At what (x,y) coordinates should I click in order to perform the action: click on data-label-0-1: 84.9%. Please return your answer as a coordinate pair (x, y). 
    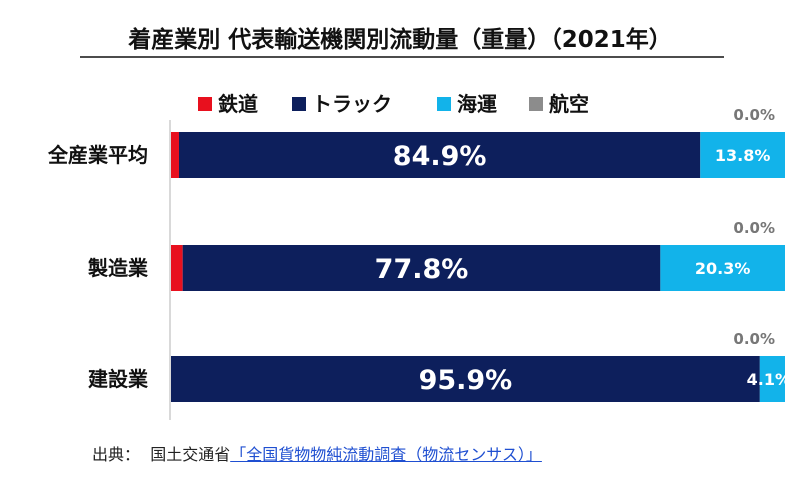
    Looking at the image, I should click on (440, 156).